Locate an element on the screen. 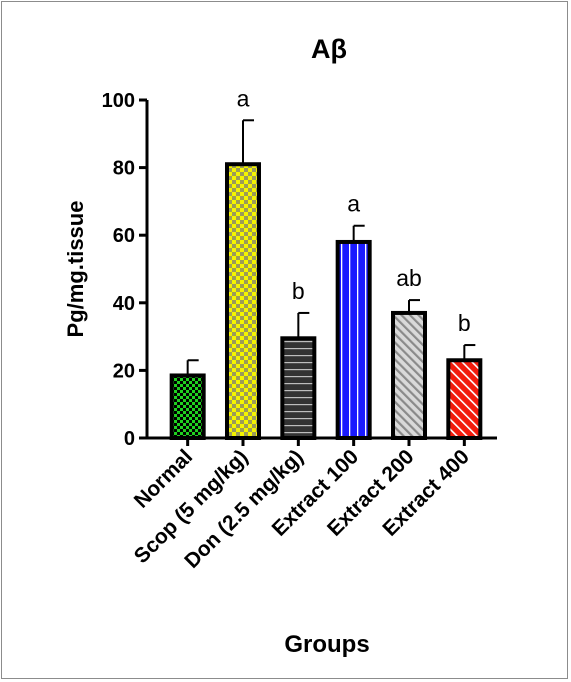  y-tick-label: 80 is located at coordinates (124, 169).